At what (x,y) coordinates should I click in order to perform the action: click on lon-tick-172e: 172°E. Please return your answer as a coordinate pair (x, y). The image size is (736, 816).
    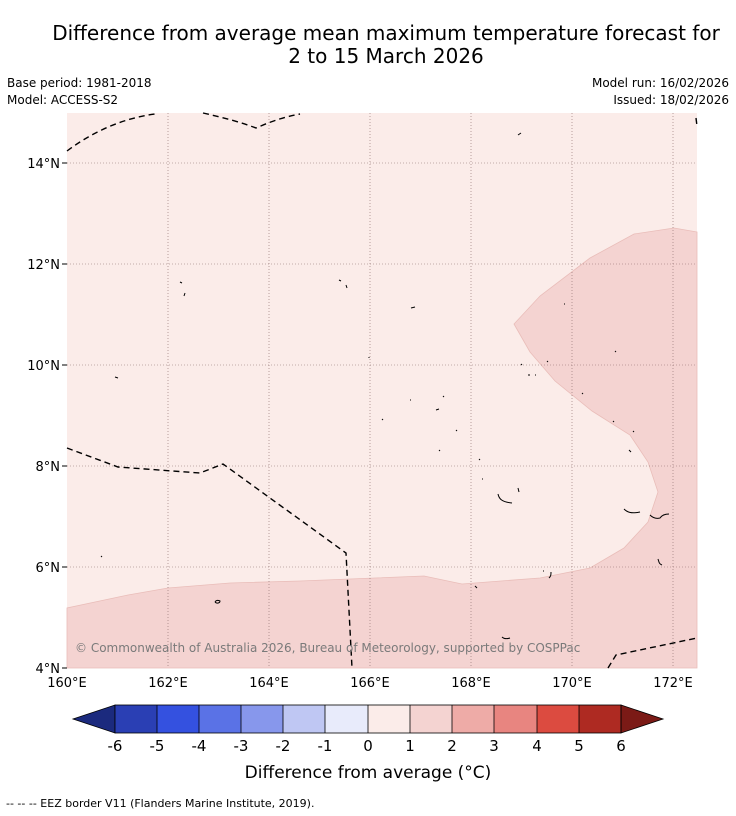
    Looking at the image, I should click on (673, 683).